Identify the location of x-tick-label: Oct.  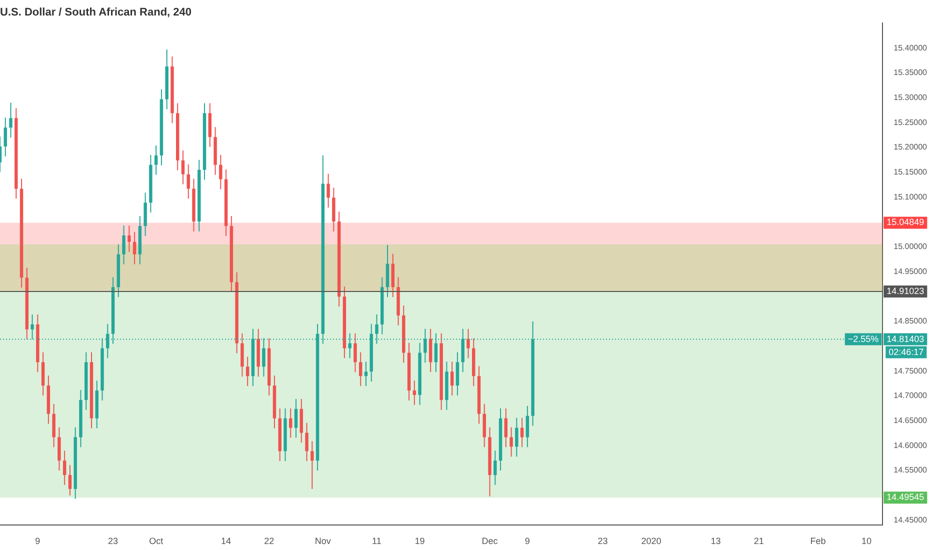
(156, 541).